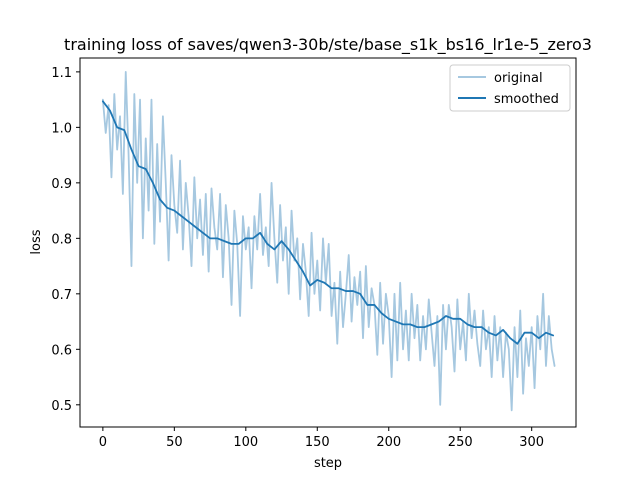 The image size is (640, 480). Describe the element at coordinates (61, 239) in the screenshot. I see `y-tick-label: 0.8` at that location.